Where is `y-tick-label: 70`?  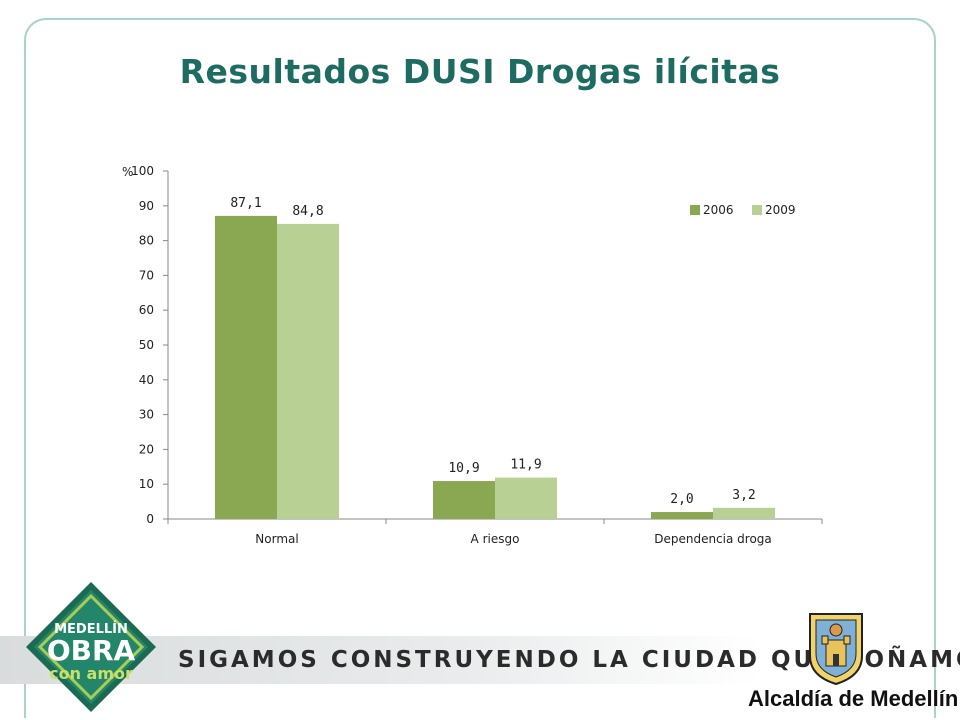
y-tick-label: 70 is located at coordinates (146, 275).